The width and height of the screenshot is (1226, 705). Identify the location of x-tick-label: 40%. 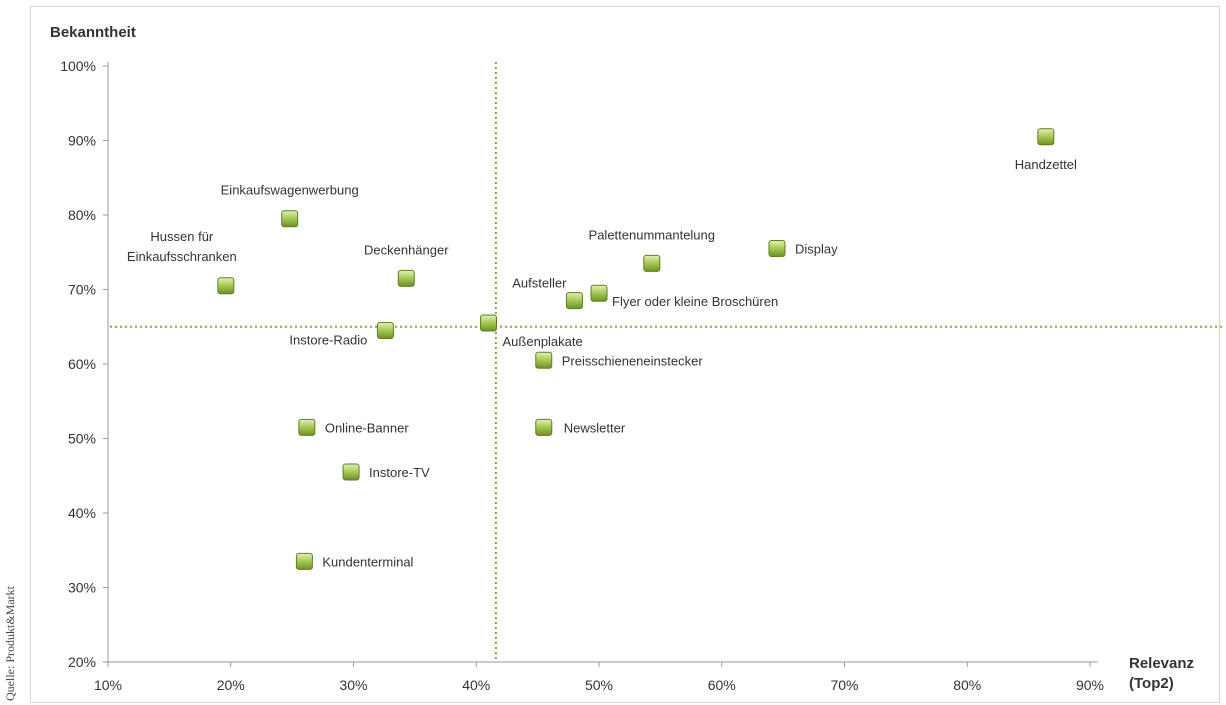
(476, 685).